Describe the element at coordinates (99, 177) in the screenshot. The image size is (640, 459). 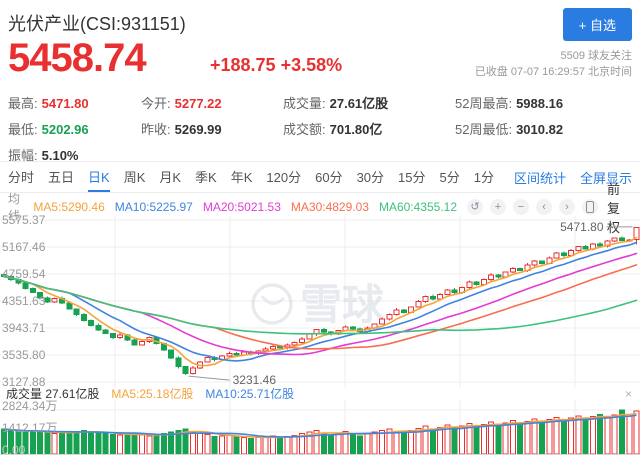
I see `tab-日K: 日K` at that location.